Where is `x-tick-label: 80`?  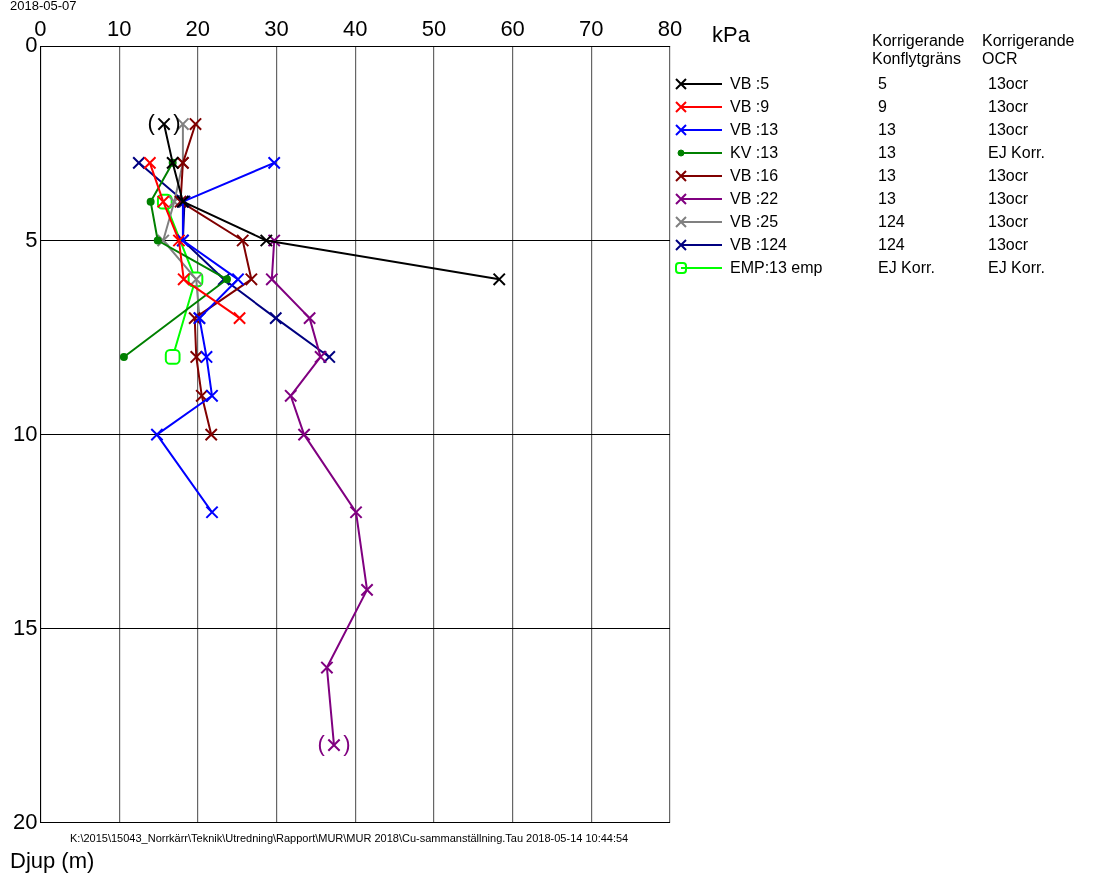 x-tick-label: 80 is located at coordinates (670, 29).